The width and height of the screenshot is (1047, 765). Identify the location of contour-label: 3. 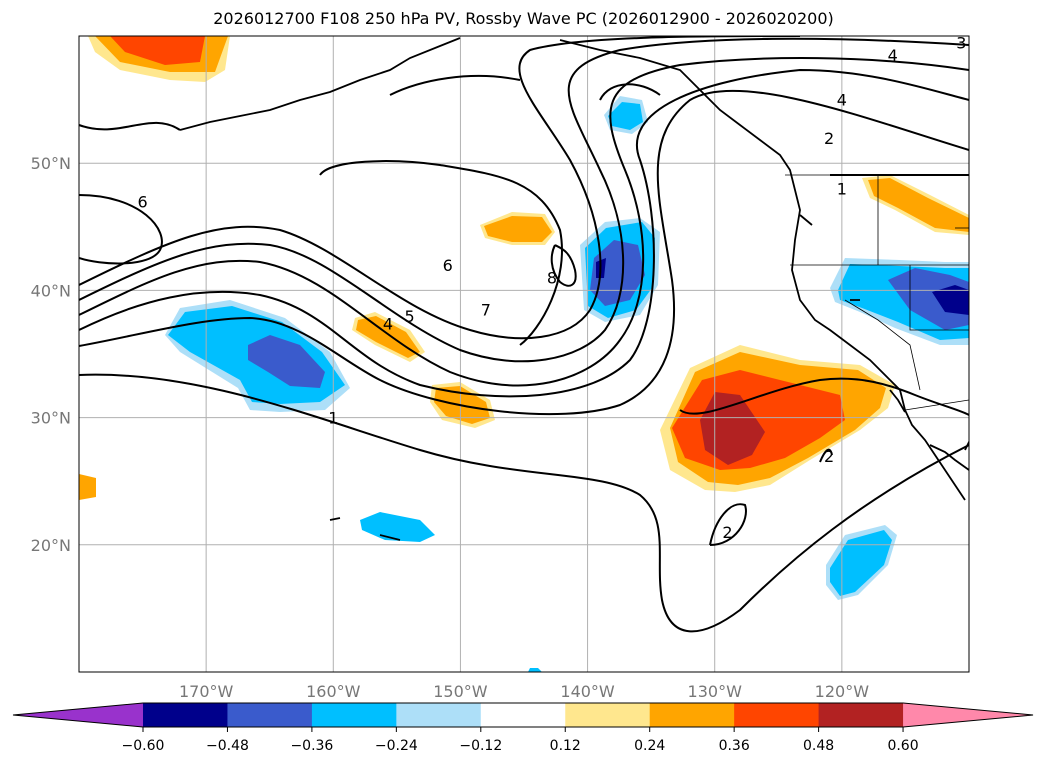
(961, 42).